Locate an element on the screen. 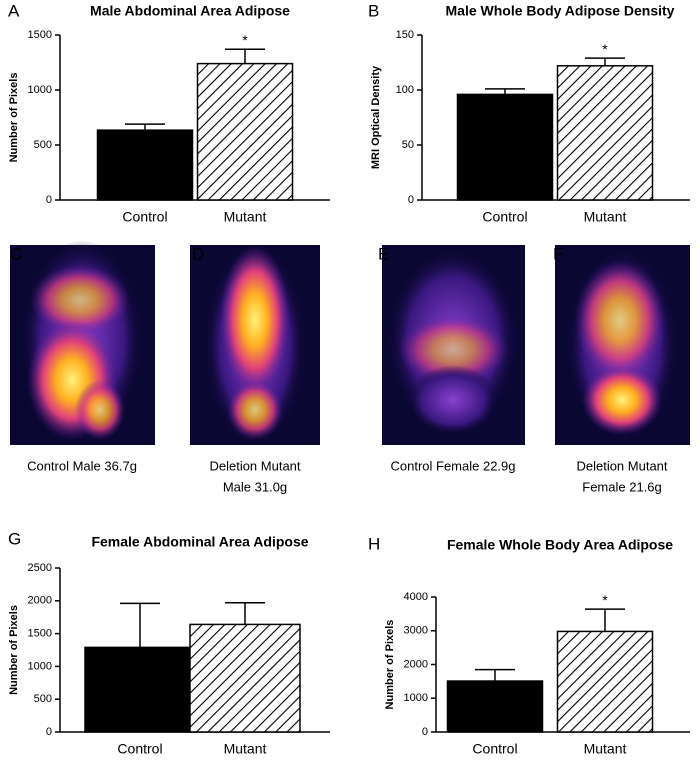 This screenshot has width=700, height=764. panel-label: H is located at coordinates (374, 543).